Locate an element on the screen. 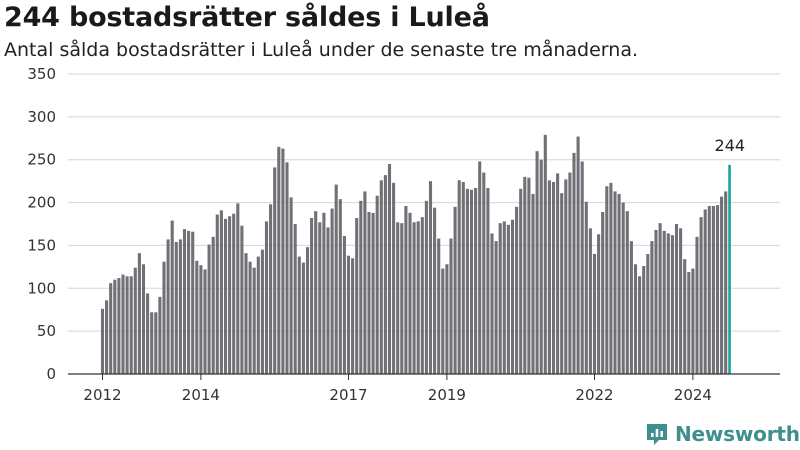  brand-logo: Newsworthy is located at coordinates (722, 434).